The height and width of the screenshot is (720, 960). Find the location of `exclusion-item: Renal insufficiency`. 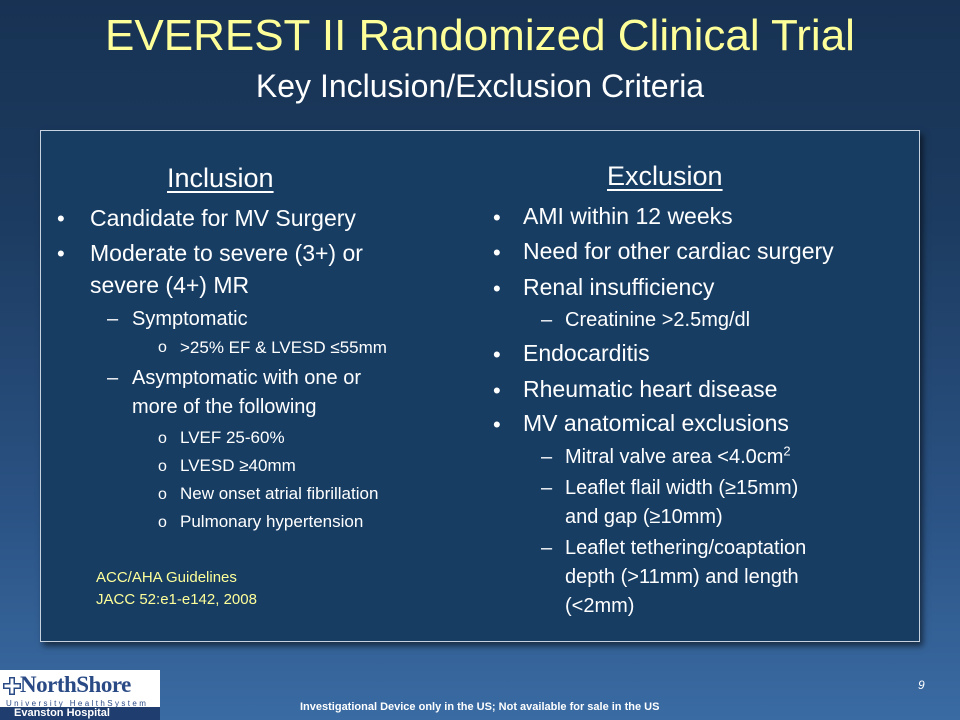

exclusion-item: Renal insufficiency is located at coordinates (619, 287).